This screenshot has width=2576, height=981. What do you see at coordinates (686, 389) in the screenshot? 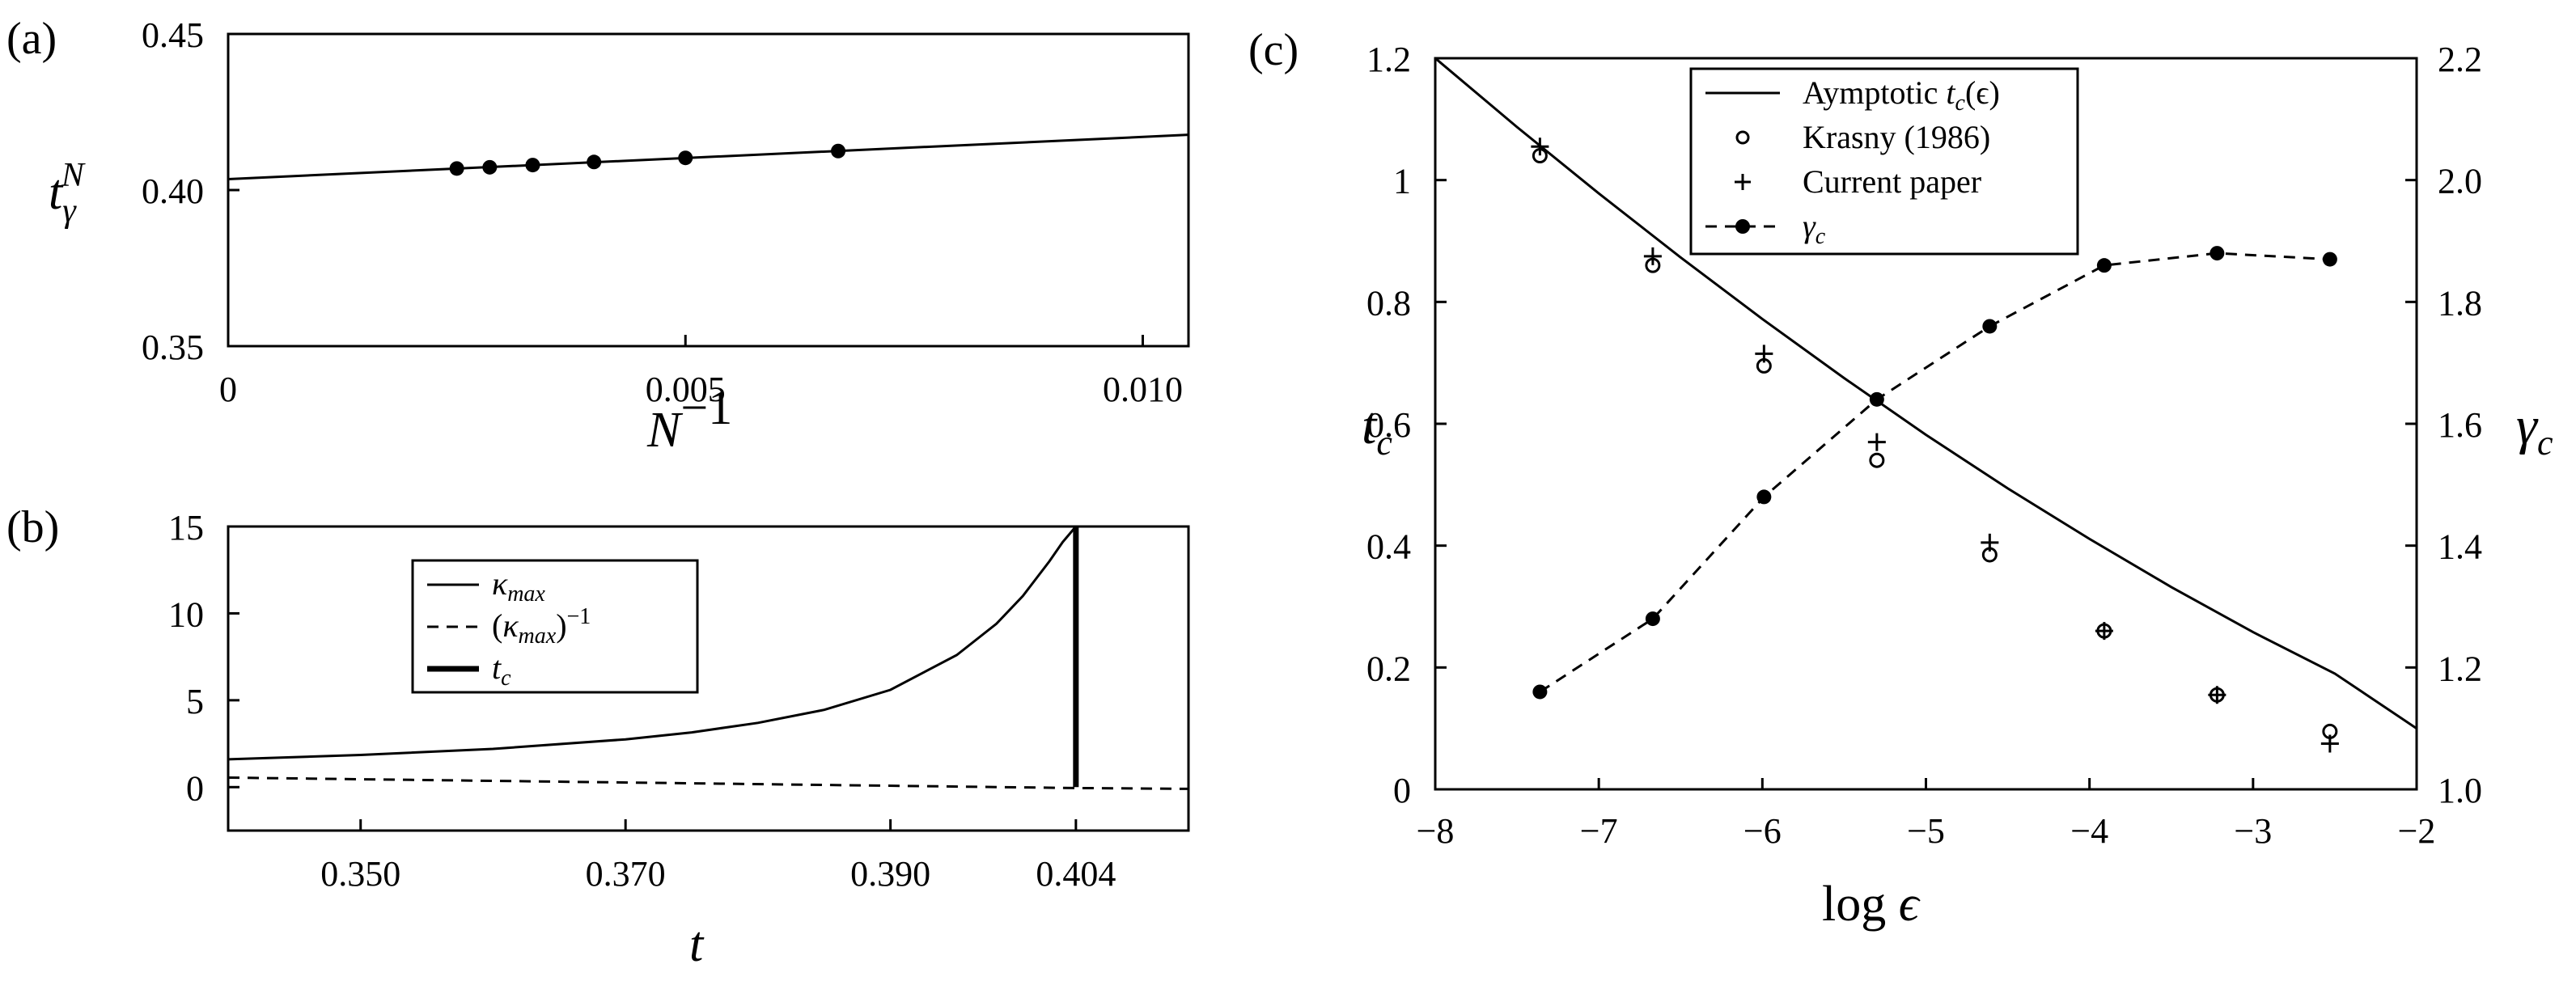
I see `a-x-tick-label: 0.005` at bounding box center [686, 389].